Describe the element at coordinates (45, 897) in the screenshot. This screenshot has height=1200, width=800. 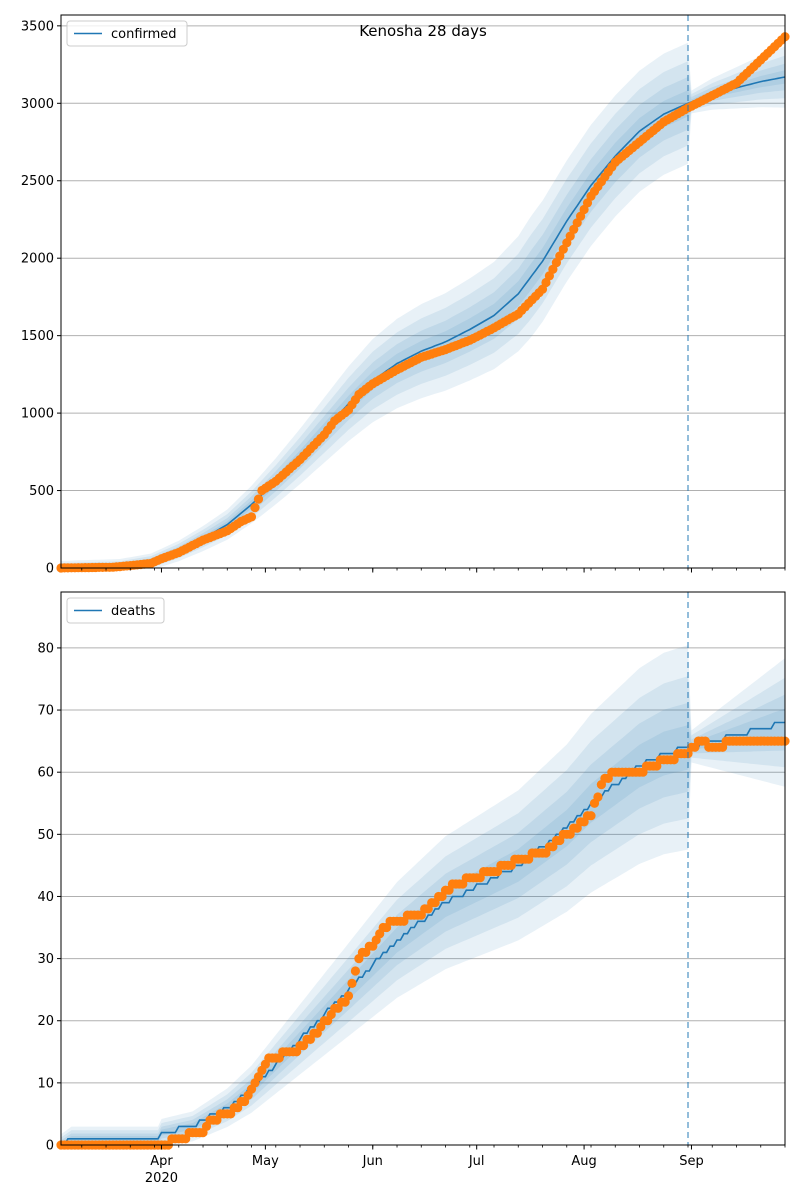
I see `y-tick-label: 40` at that location.